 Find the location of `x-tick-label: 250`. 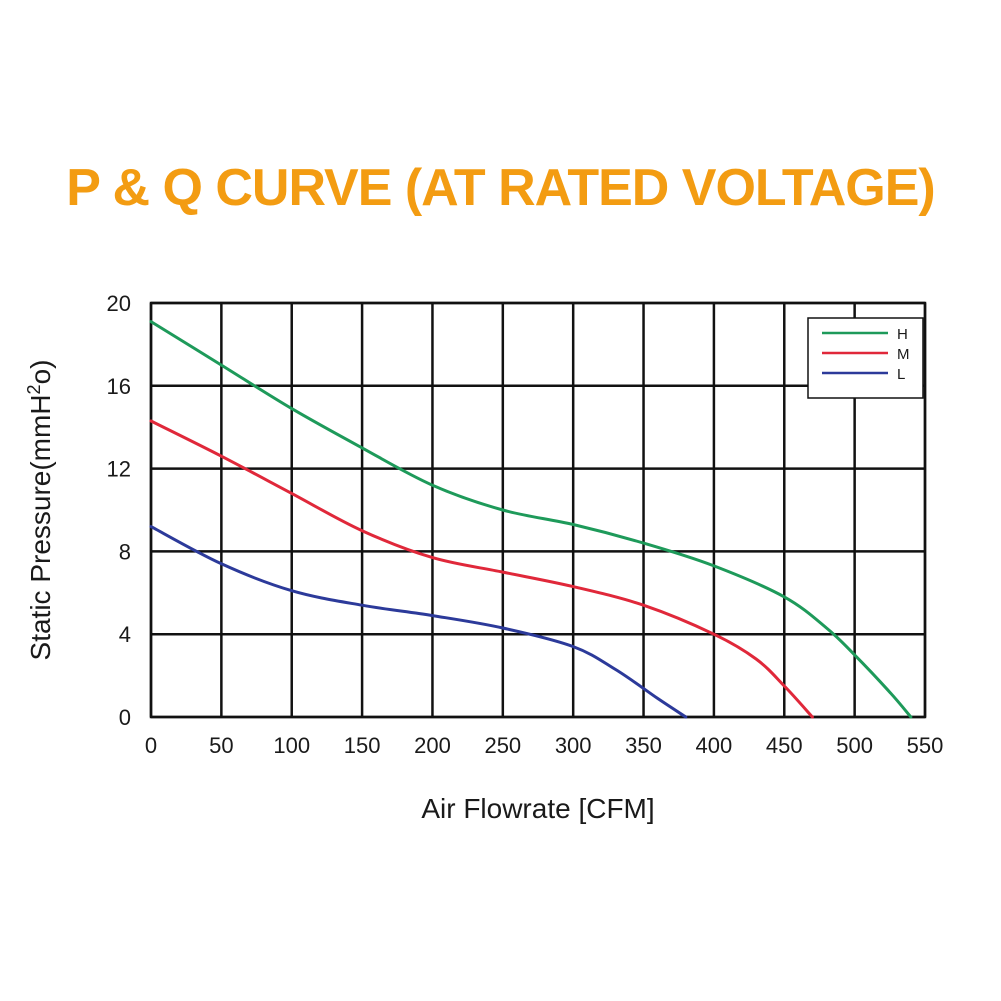

x-tick-label: 250 is located at coordinates (502, 745).